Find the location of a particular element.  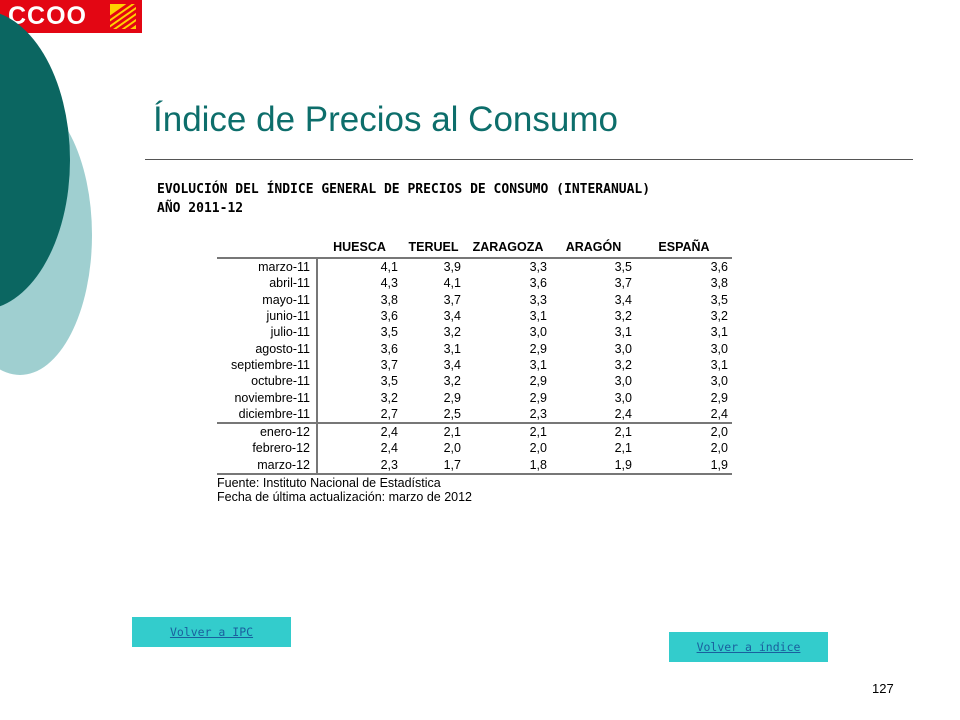

row-month-label: julio-11 is located at coordinates (267, 332).